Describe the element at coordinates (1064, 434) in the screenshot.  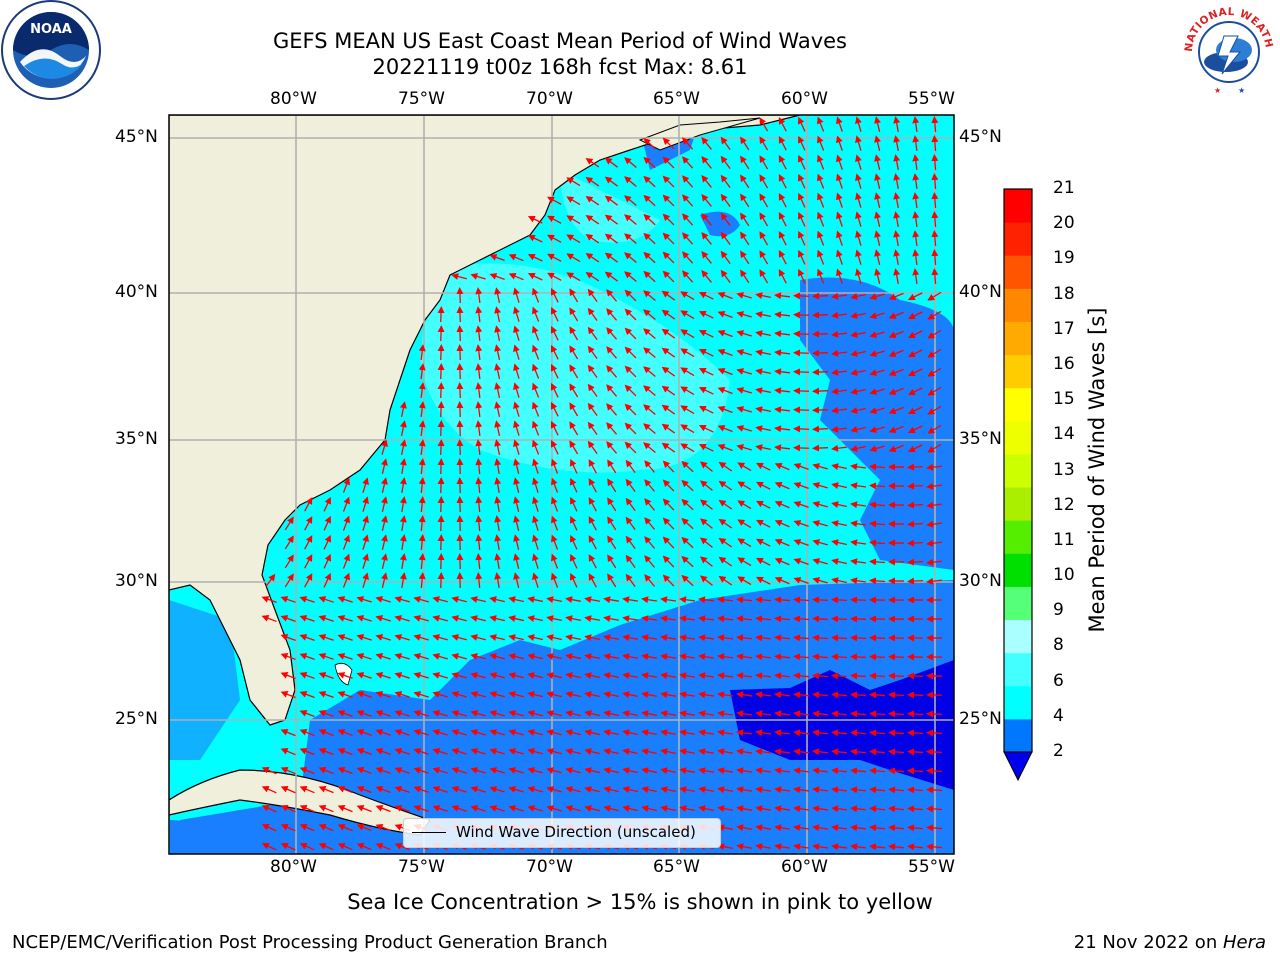
I see `colorbar-tick-label: 14` at that location.